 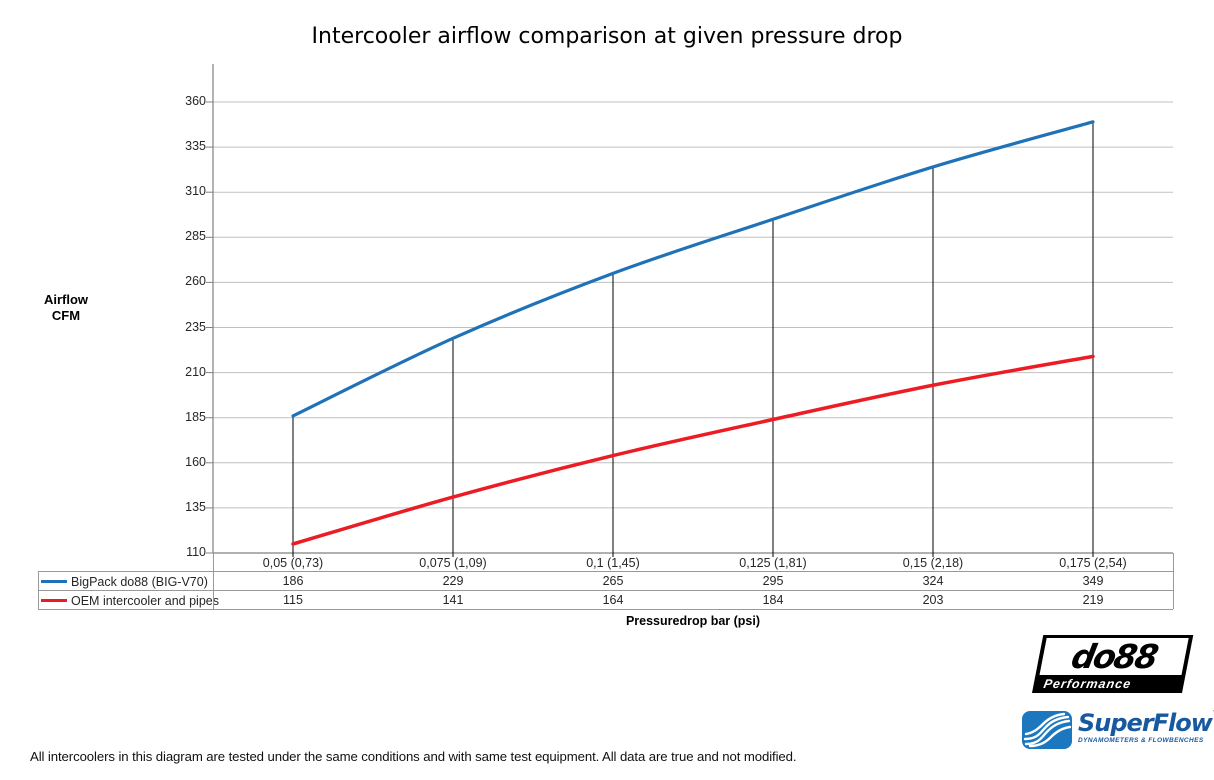 I want to click on superflow-brand-text: SuperFlow™, so click(x=1146, y=723).